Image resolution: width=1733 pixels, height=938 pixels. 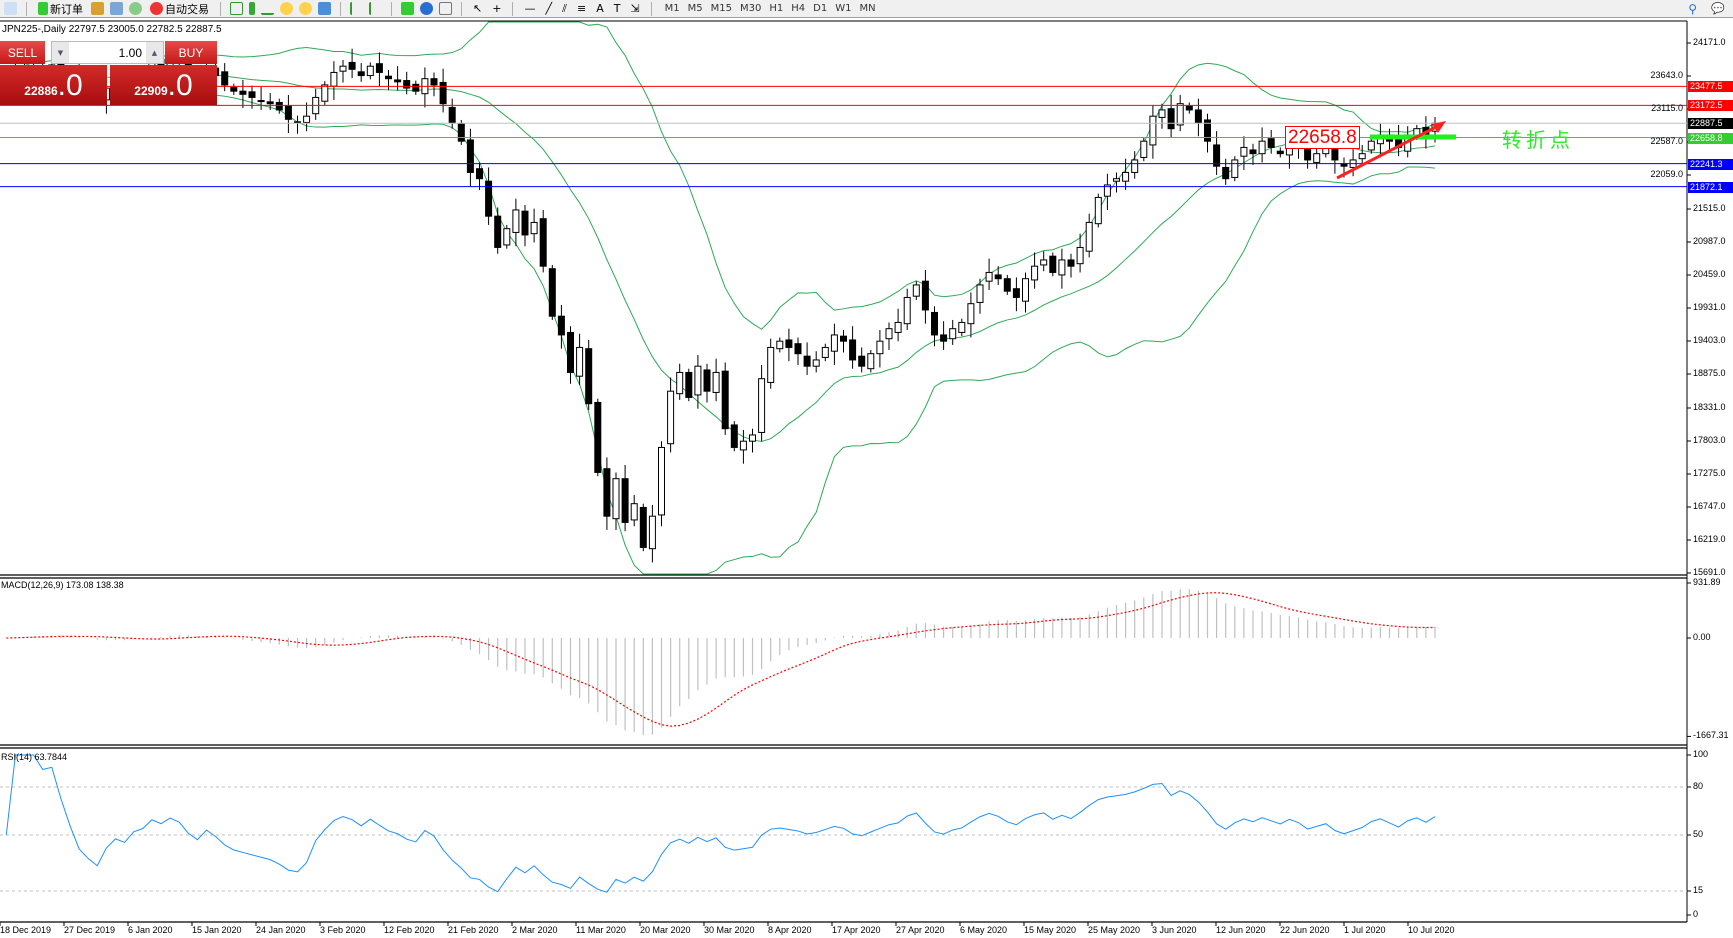 What do you see at coordinates (53, 85) in the screenshot?
I see `sell-price-tile: 22886.0` at bounding box center [53, 85].